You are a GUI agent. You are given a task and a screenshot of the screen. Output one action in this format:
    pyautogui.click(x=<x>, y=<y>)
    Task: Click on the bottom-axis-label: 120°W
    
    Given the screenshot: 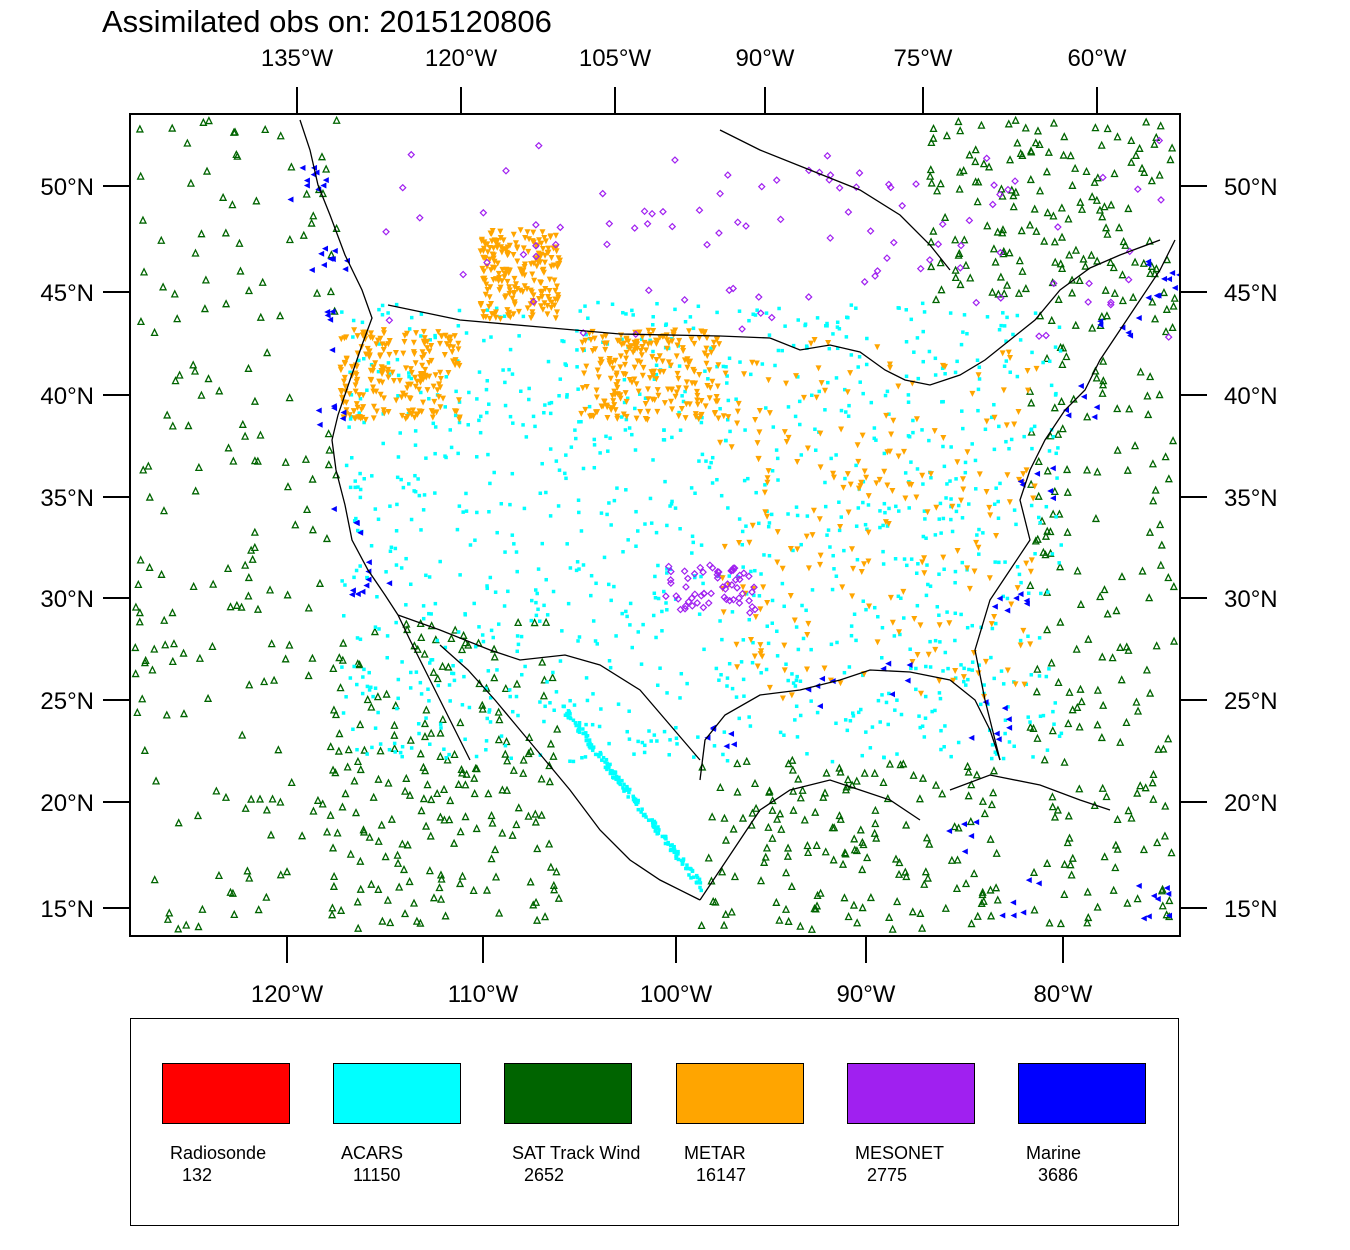 What is the action you would take?
    pyautogui.click(x=287, y=994)
    